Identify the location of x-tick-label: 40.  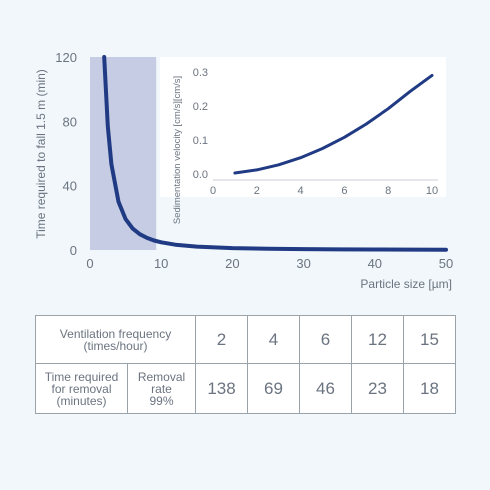
(375, 263).